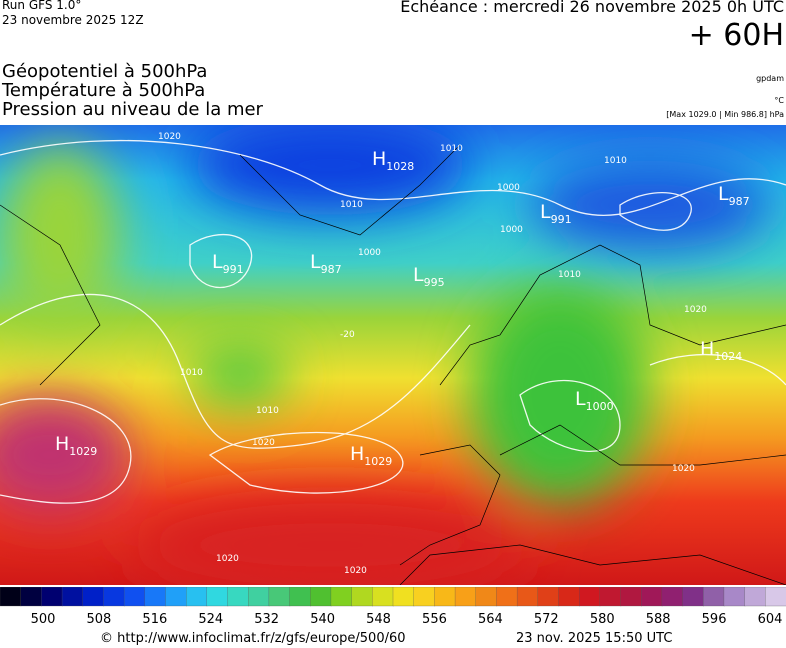  Describe the element at coordinates (43, 619) in the screenshot. I see `colorbar-tick-label: 500` at that location.